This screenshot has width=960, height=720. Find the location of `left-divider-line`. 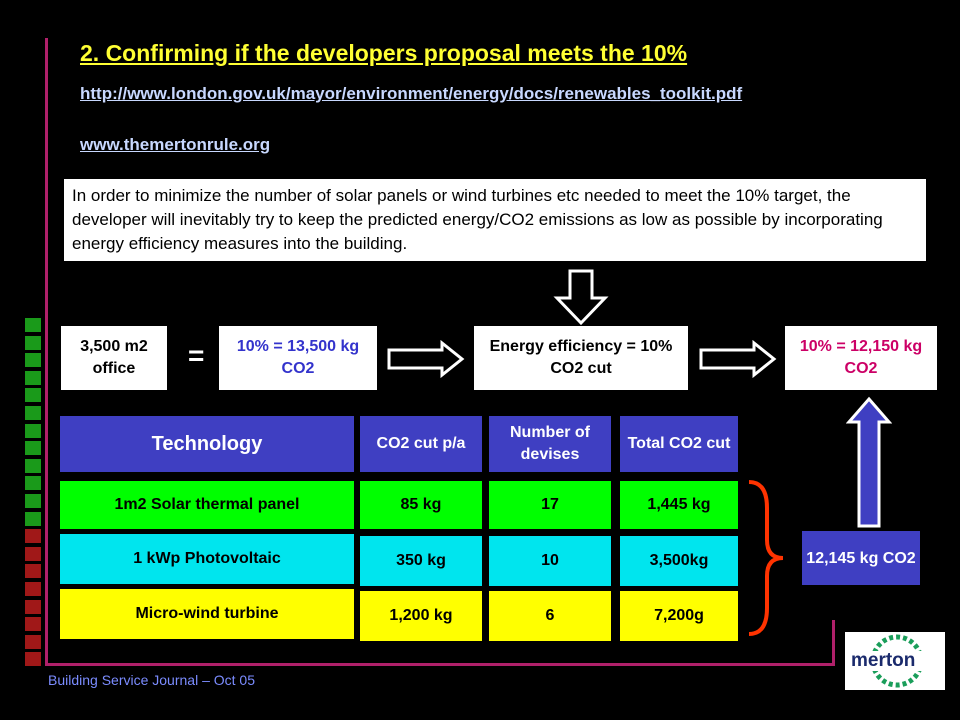

left-divider-line is located at coordinates (46, 352).